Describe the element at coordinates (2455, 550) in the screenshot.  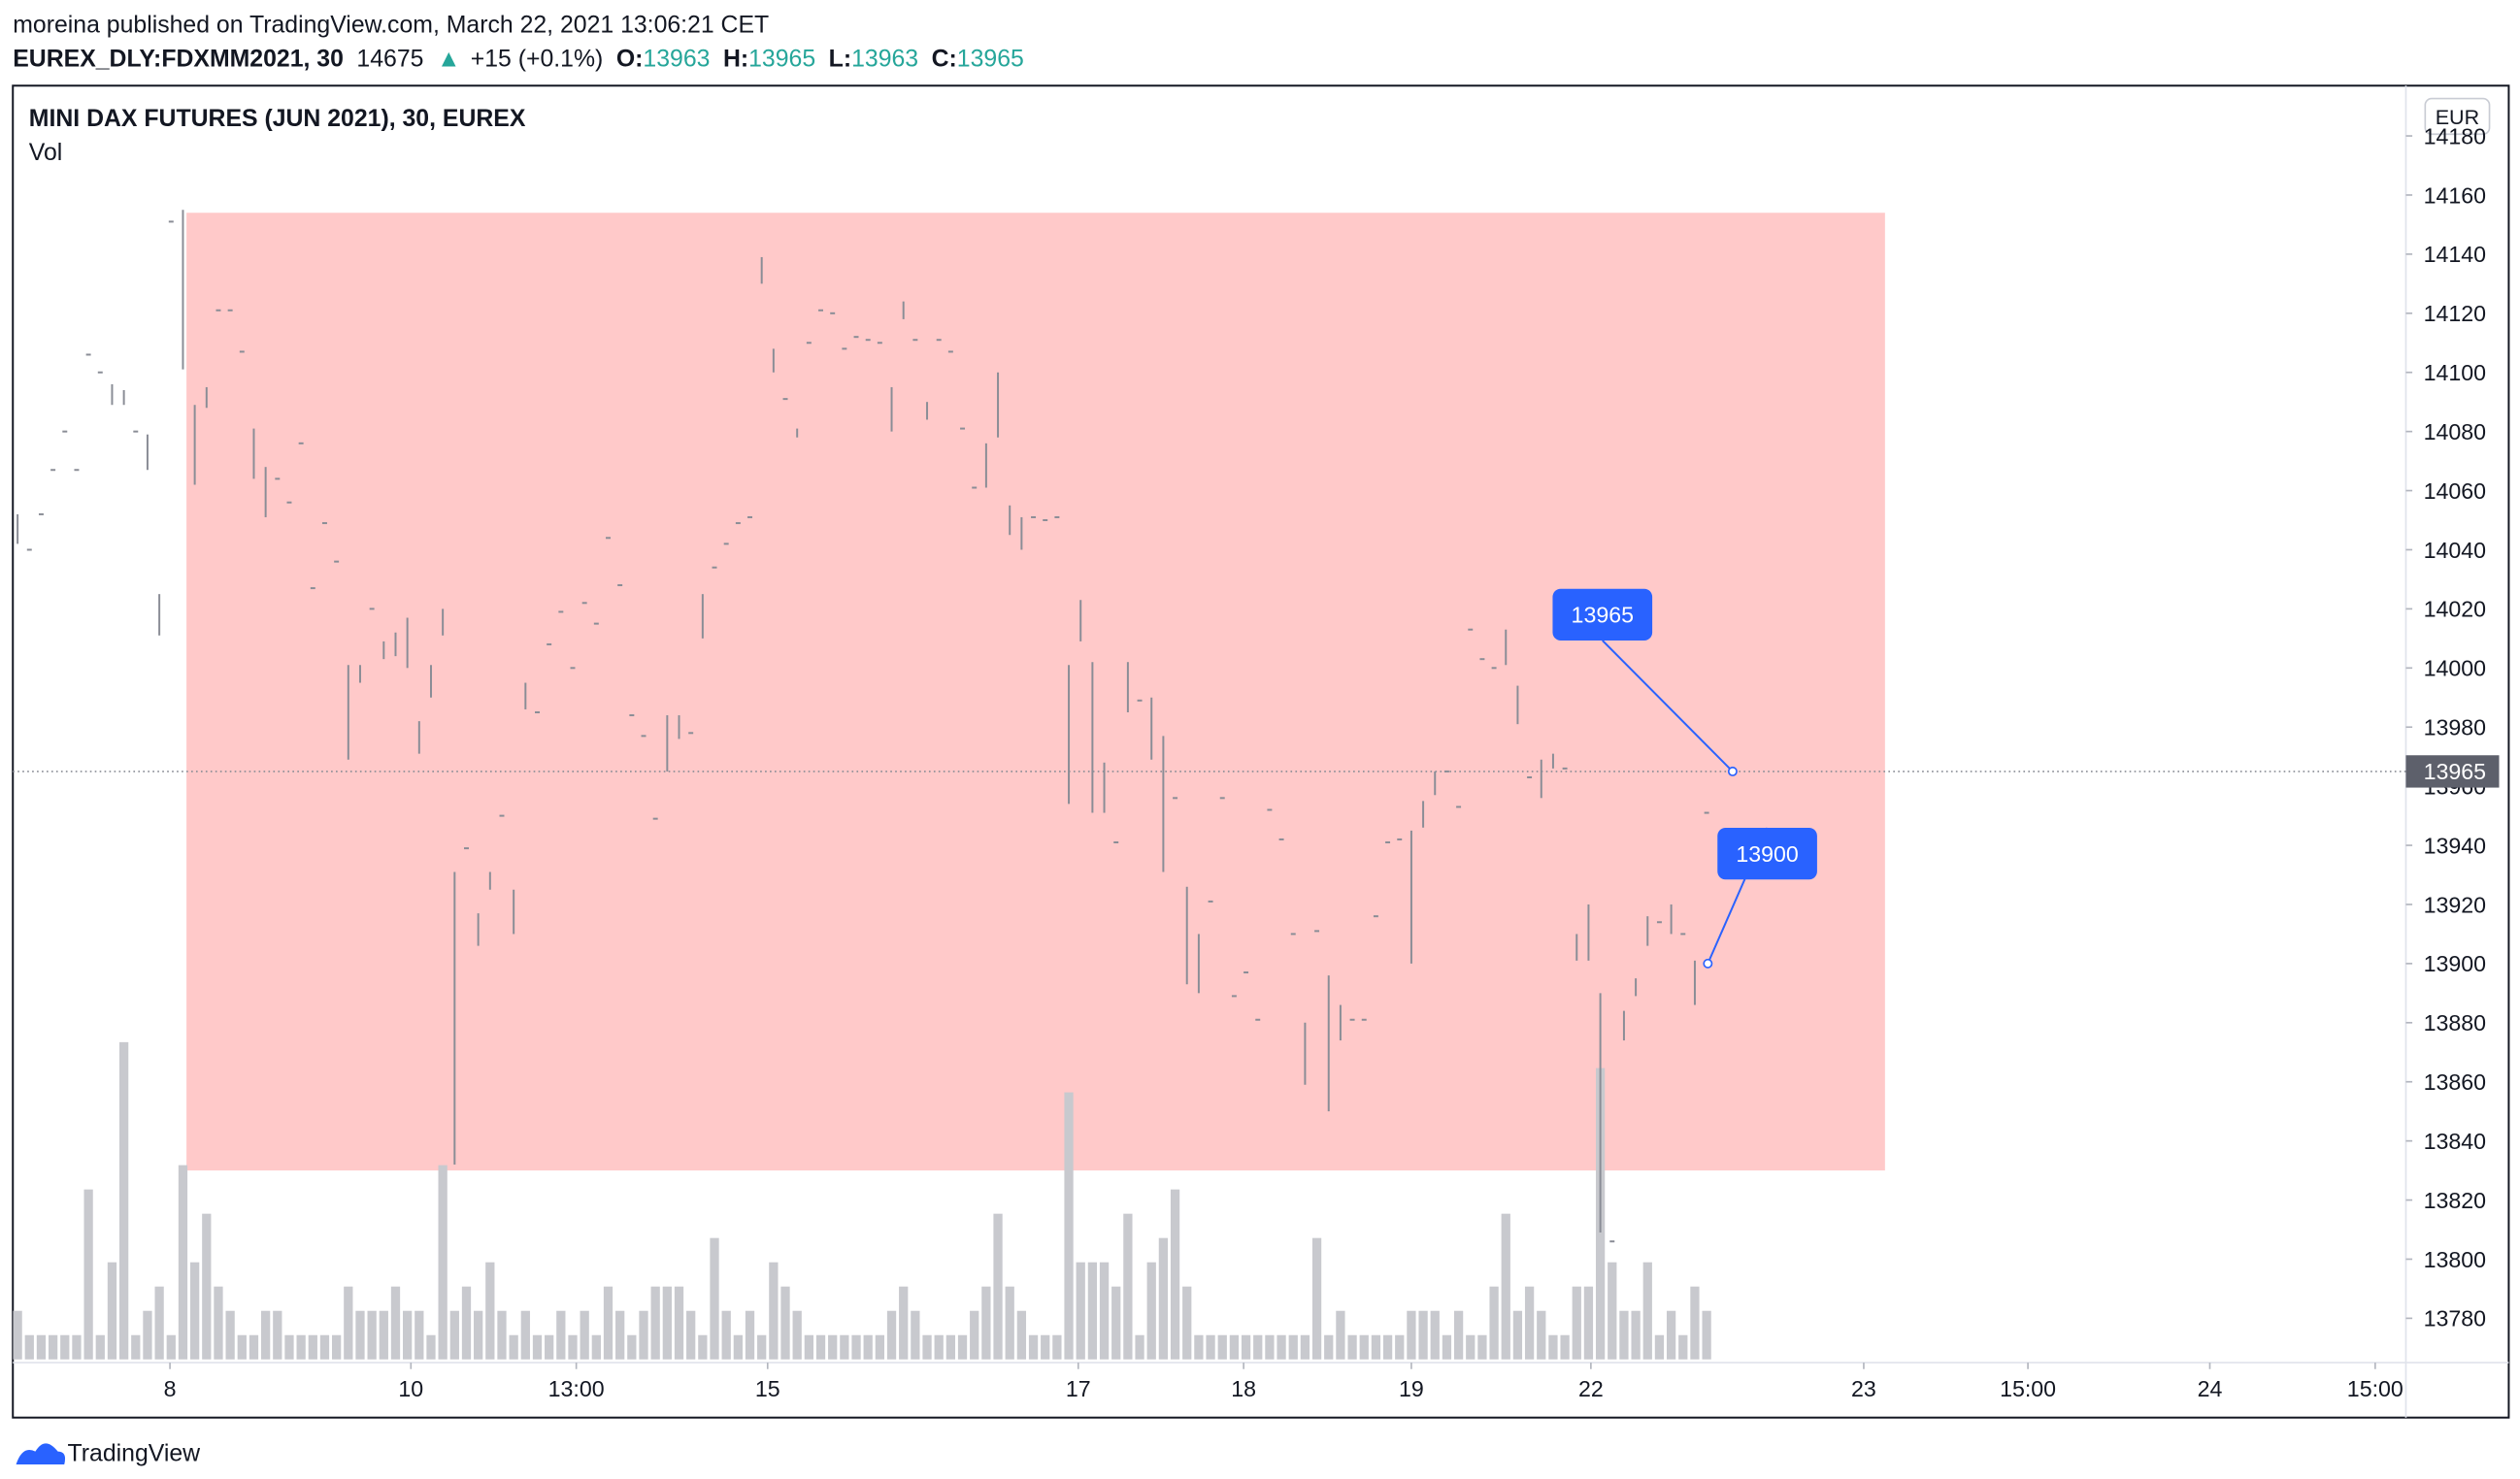
I see `y-tick-label: 14040` at that location.